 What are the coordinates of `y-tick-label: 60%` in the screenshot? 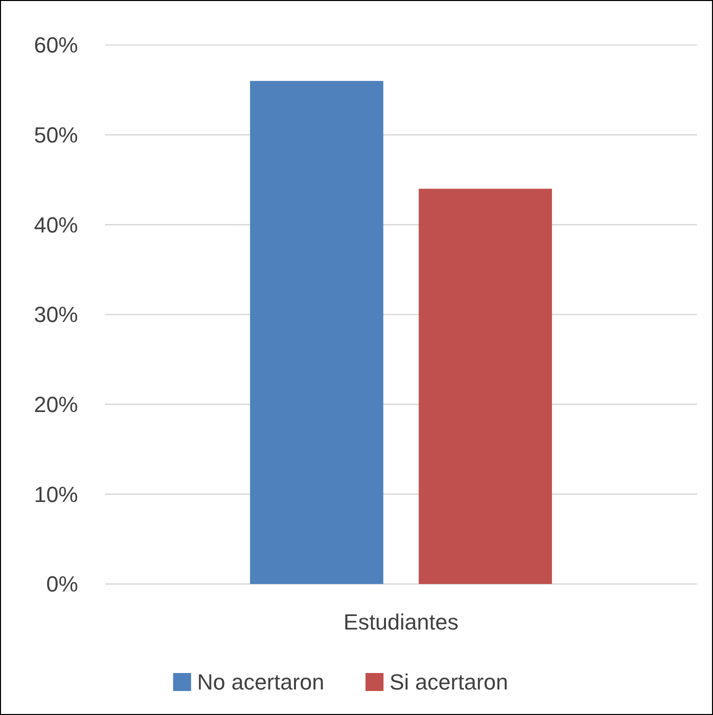 It's located at (56, 45).